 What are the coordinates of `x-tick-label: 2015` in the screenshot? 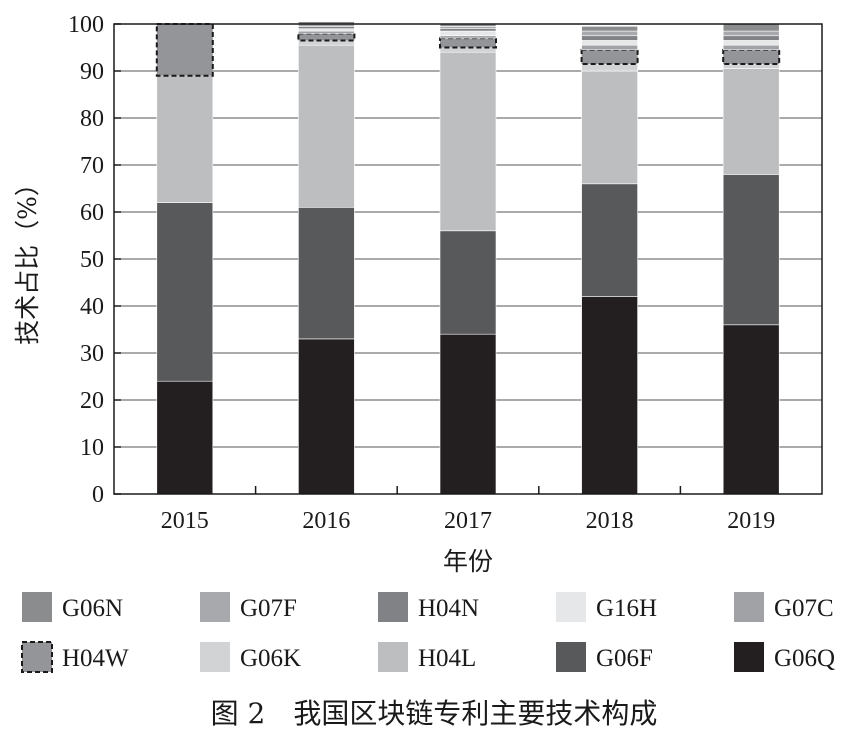 It's located at (185, 521).